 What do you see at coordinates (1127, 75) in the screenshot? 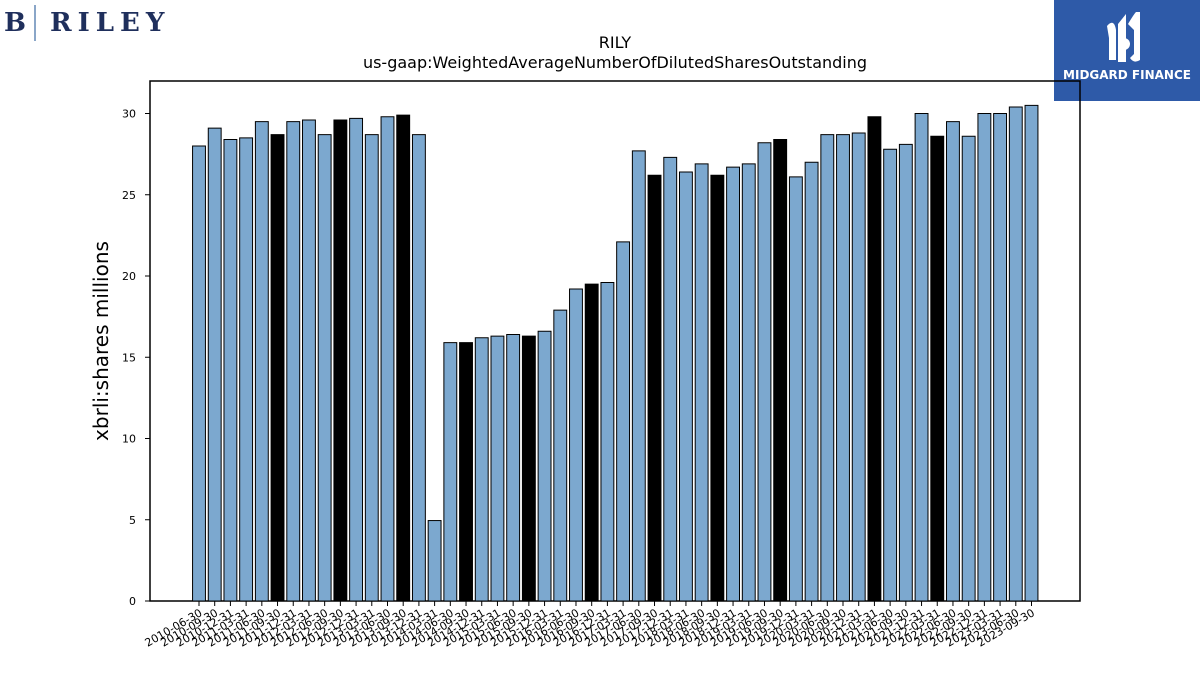
I see `midgard-finance-logo-text: MIDGARD FINANCE` at bounding box center [1127, 75].